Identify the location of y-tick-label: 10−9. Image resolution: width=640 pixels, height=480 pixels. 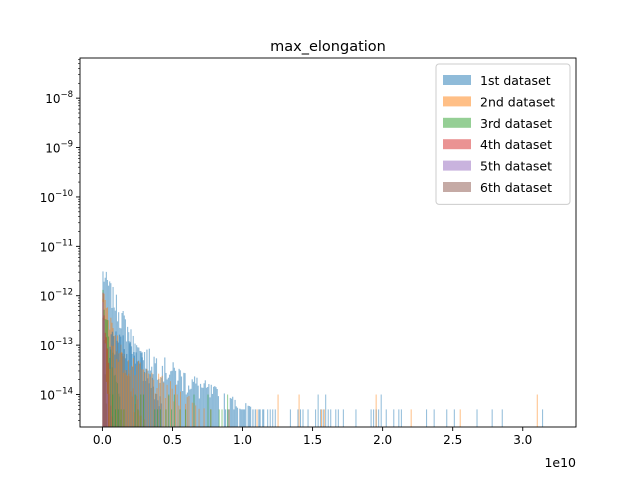
(59, 148).